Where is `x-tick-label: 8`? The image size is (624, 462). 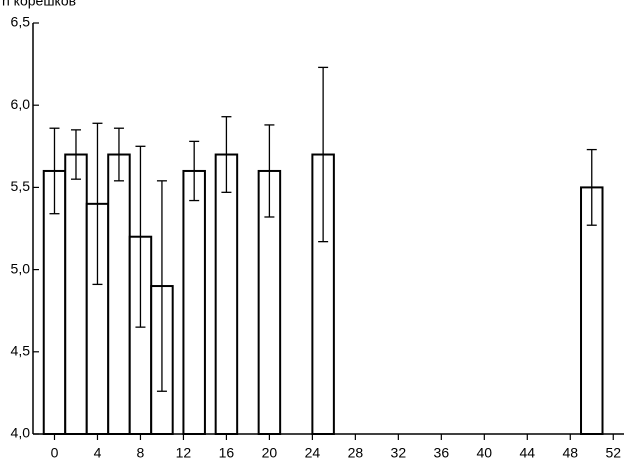
x-tick-label: 8 is located at coordinates (141, 453).